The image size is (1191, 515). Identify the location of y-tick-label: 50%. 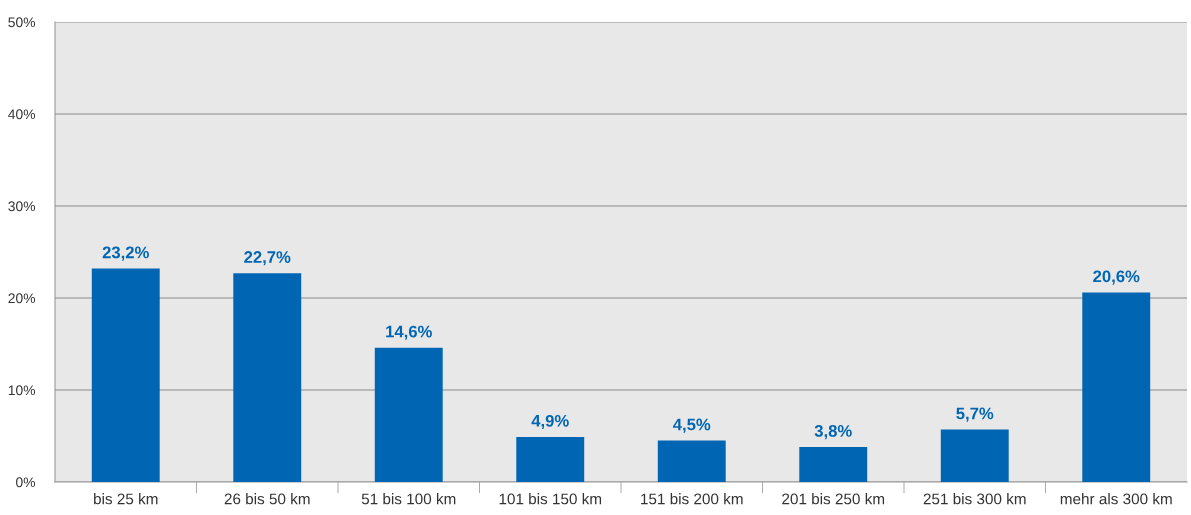
(22, 22).